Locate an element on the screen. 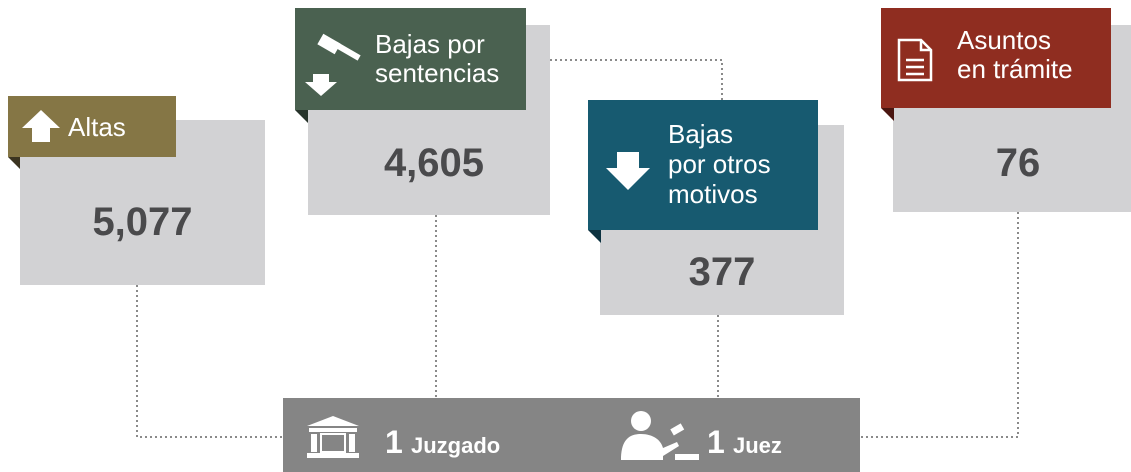 This screenshot has width=1131, height=472. judge-count: 1 is located at coordinates (716, 442).